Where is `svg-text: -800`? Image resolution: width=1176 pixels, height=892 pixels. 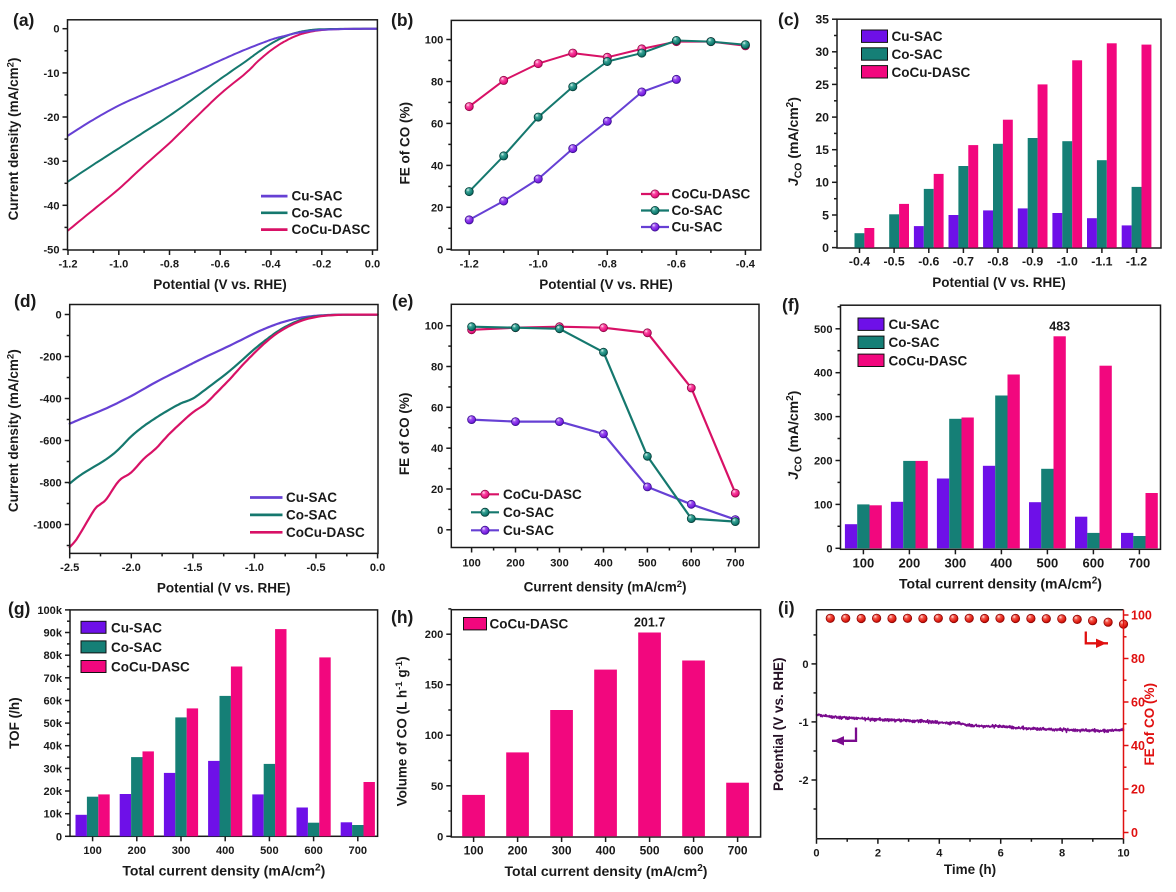
svg-text: -800 is located at coordinates (50, 484).